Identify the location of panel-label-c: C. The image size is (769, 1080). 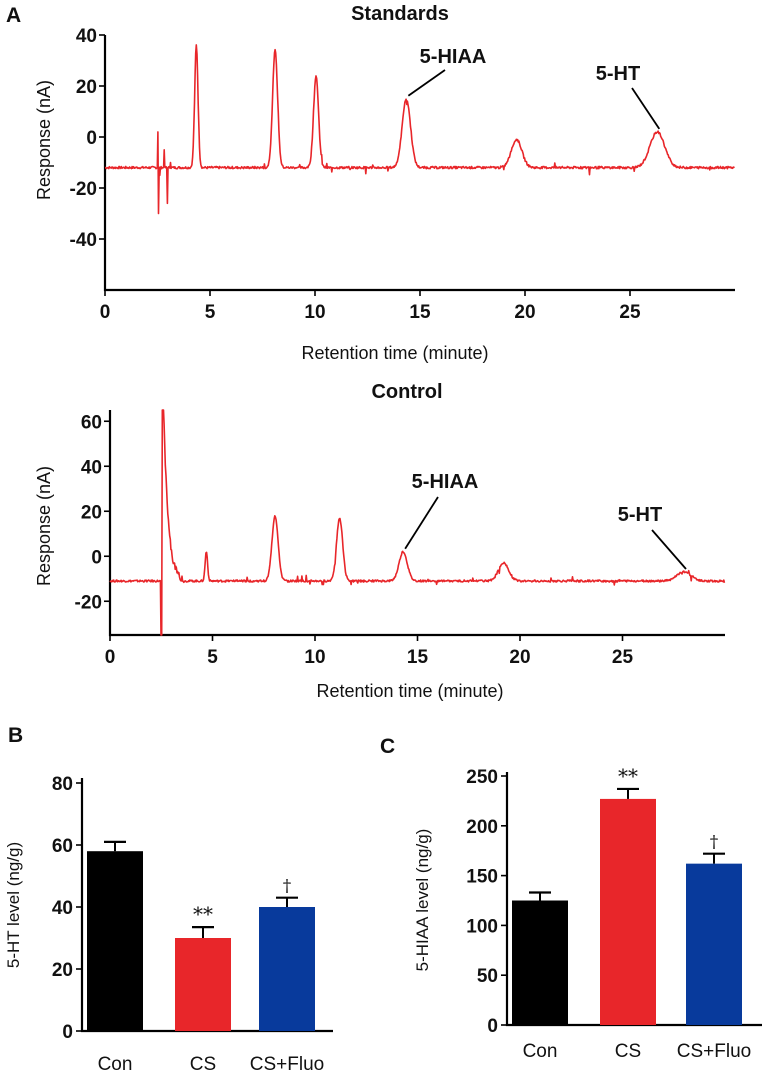
(387, 746).